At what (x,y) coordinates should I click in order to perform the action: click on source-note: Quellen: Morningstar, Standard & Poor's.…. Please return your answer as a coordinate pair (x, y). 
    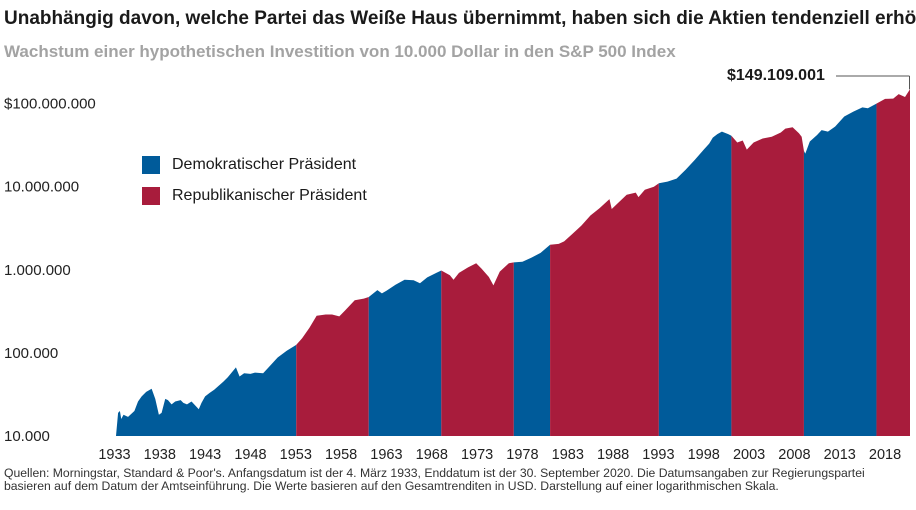
    Looking at the image, I should click on (434, 479).